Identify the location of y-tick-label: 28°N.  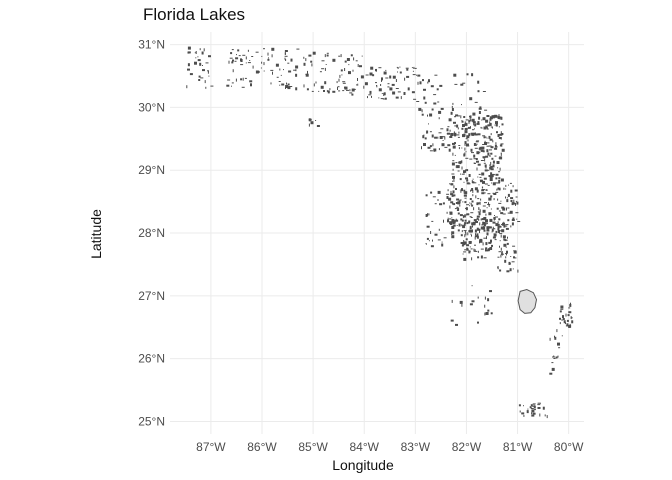
(151, 233).